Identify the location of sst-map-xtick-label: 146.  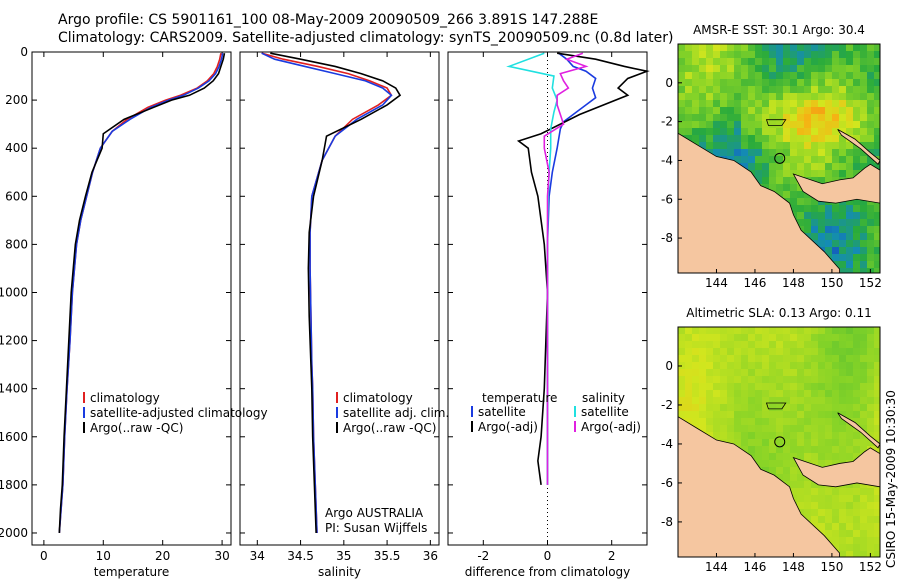
(754, 283).